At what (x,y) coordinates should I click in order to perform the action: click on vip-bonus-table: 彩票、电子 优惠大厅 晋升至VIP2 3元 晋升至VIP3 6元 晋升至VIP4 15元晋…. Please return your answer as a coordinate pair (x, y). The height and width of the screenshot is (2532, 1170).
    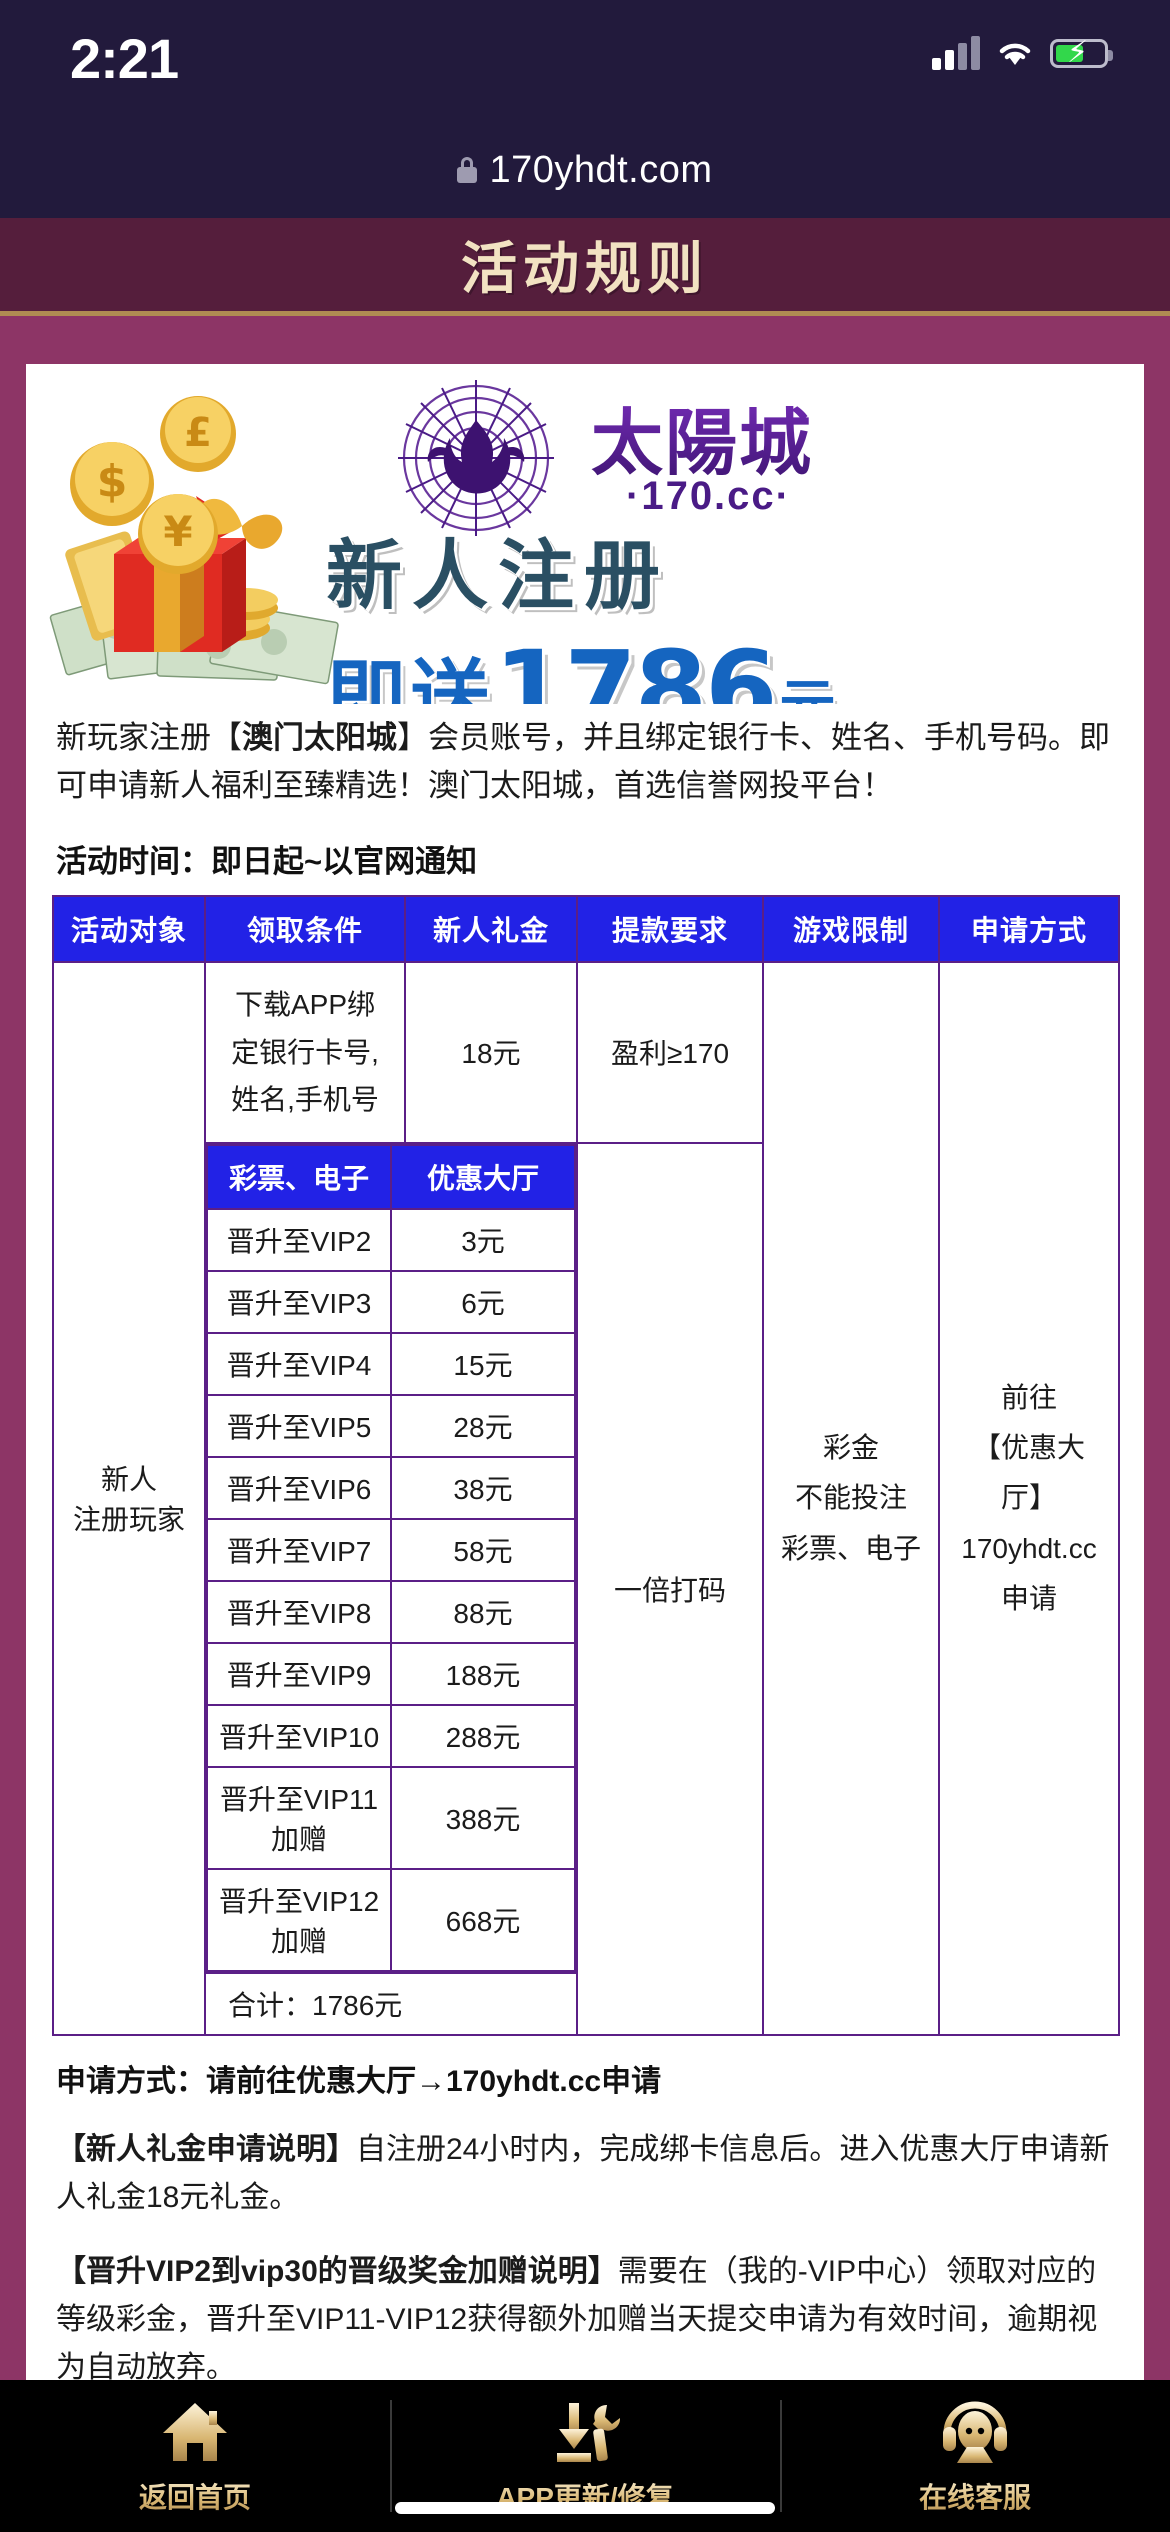
    Looking at the image, I should click on (391, 1557).